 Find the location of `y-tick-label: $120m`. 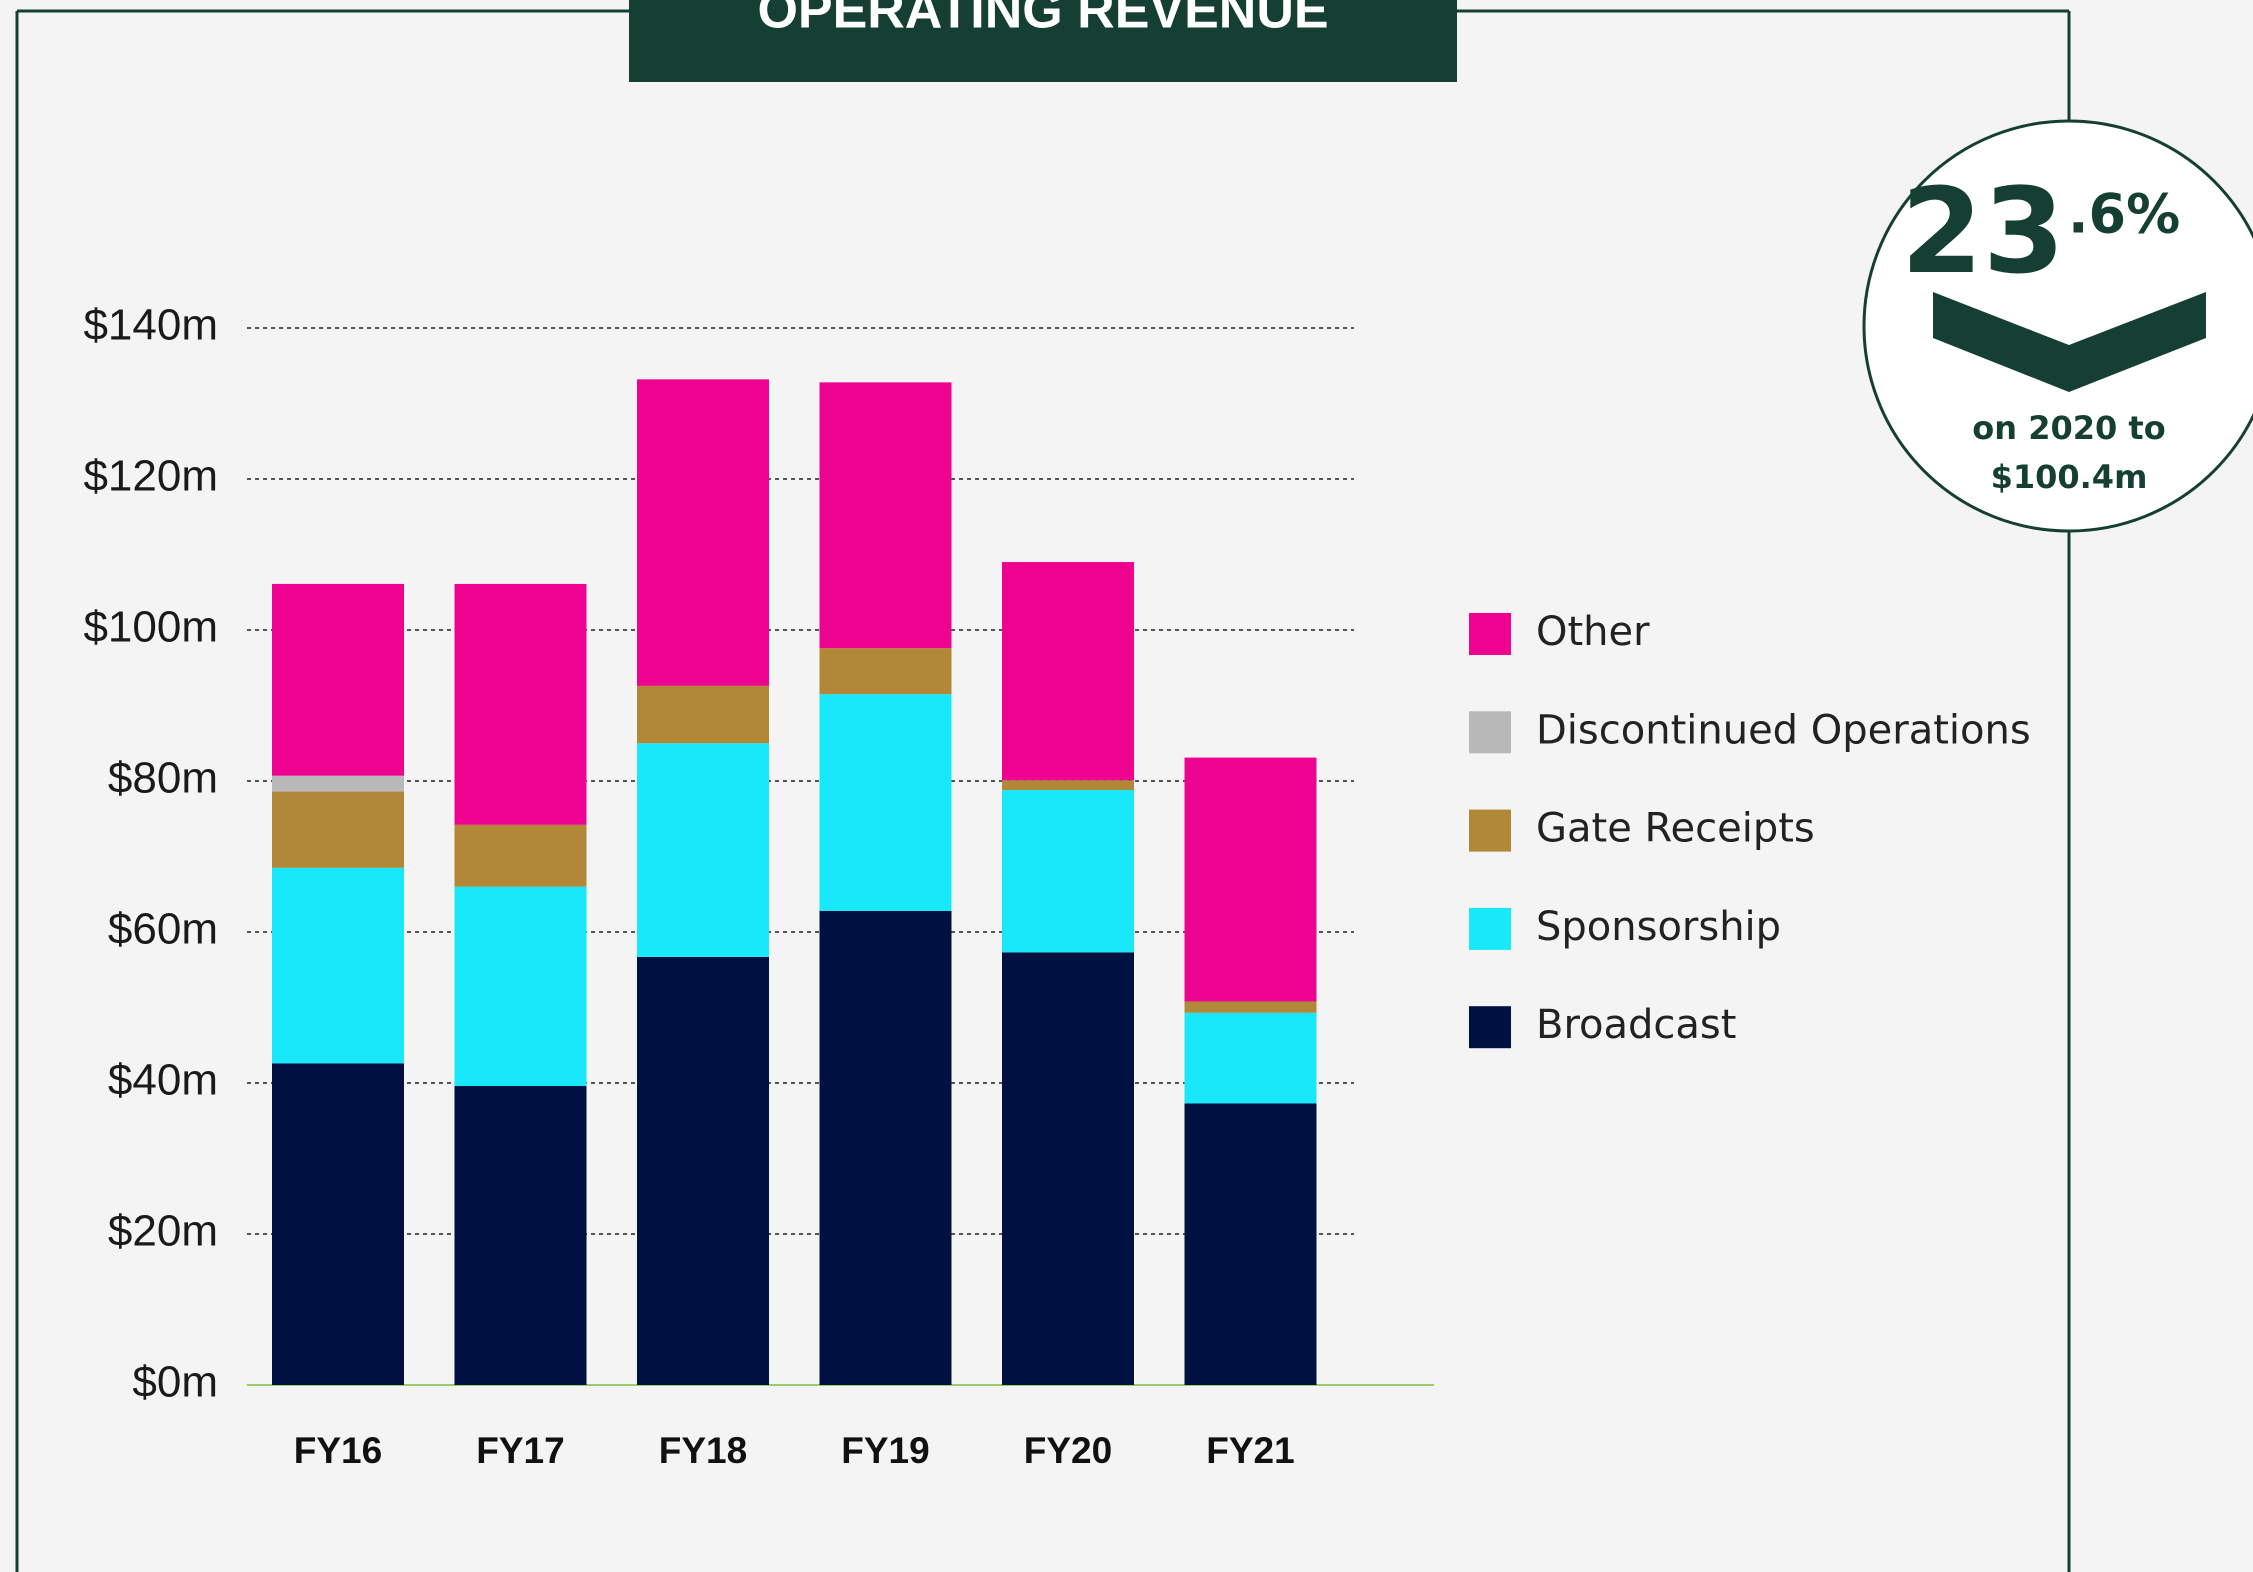

y-tick-label: $120m is located at coordinates (150, 476).